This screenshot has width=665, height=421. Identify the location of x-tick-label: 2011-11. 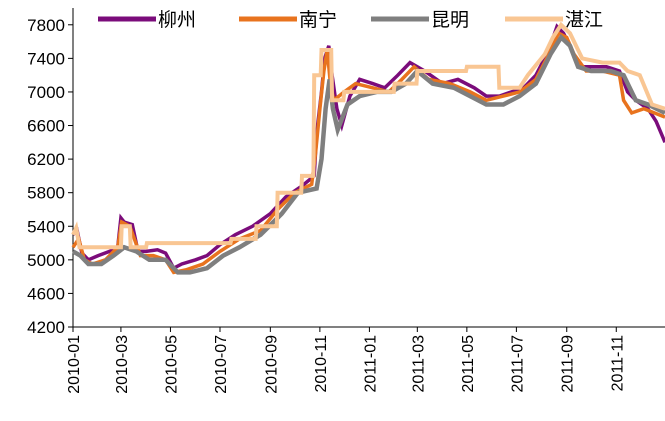
(617, 363).